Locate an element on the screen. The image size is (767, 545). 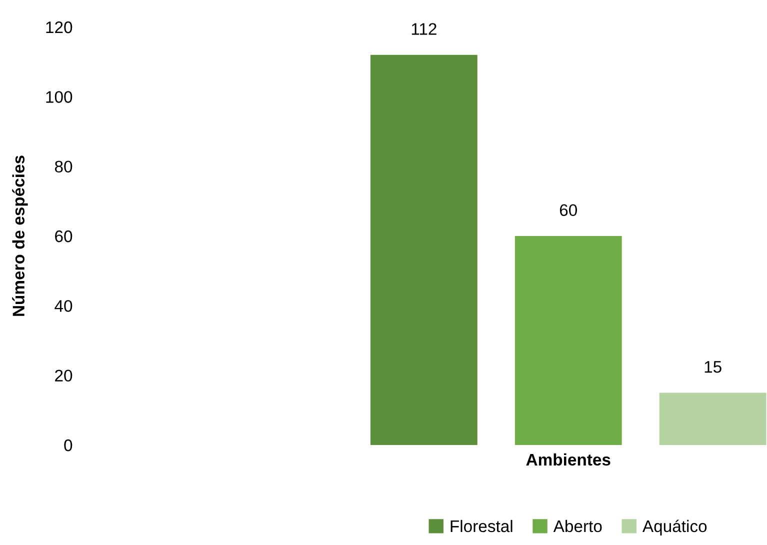
y-tick-label: 80 is located at coordinates (63, 166).